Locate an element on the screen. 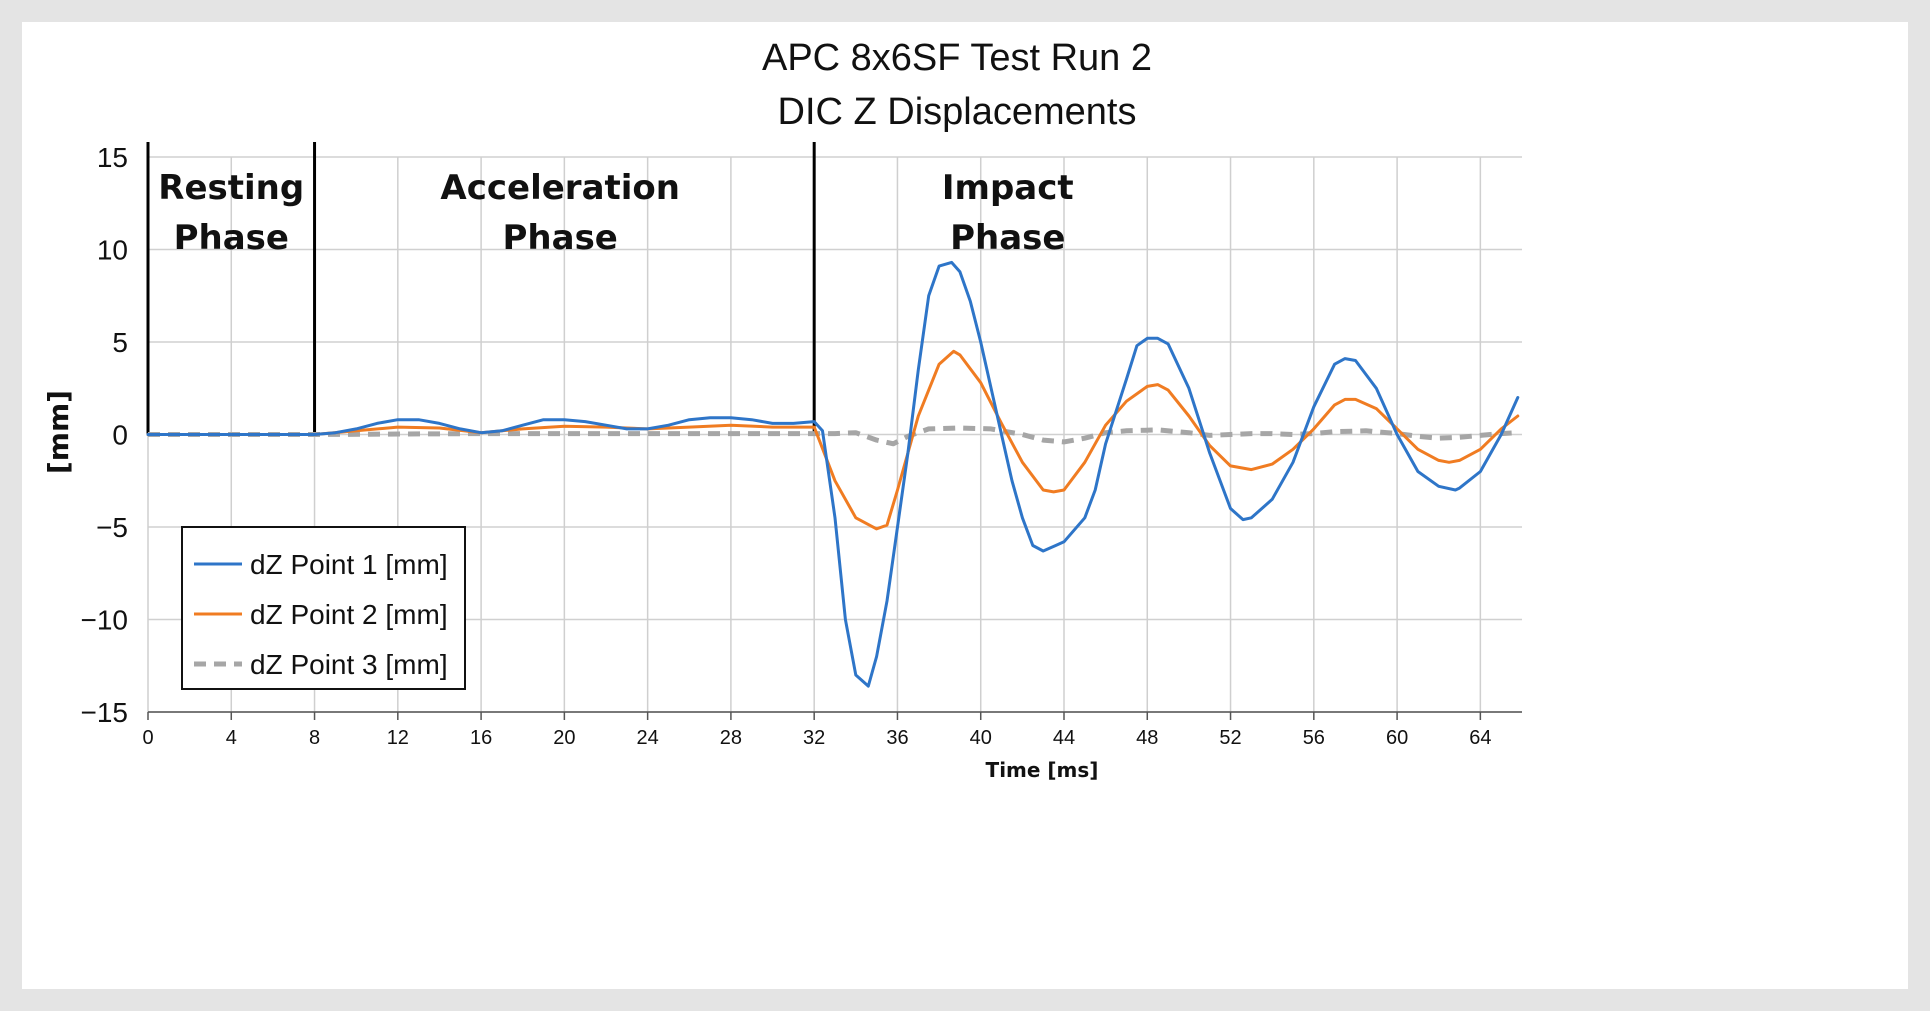 The image size is (1930, 1011). chart-title-line-1: APC 8x6SF Test Run 2 is located at coordinates (957, 58).